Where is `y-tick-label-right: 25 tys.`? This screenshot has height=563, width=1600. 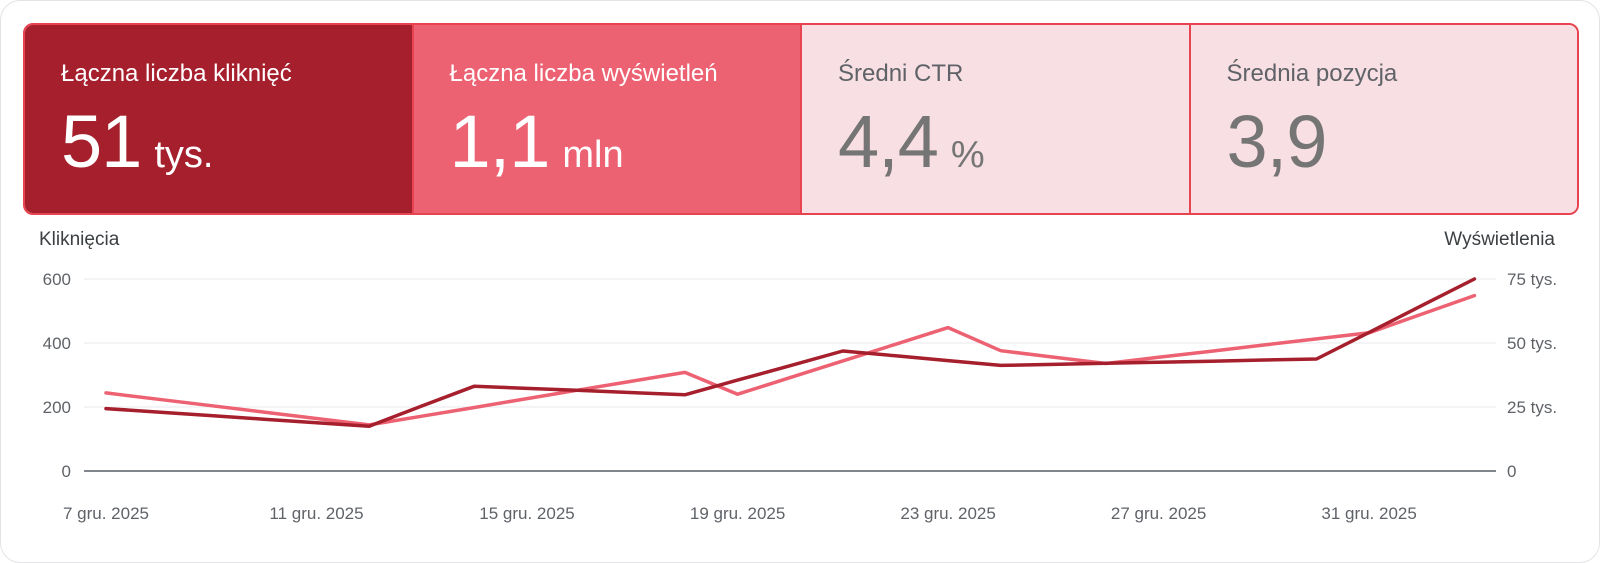 y-tick-label-right: 25 tys. is located at coordinates (1532, 407).